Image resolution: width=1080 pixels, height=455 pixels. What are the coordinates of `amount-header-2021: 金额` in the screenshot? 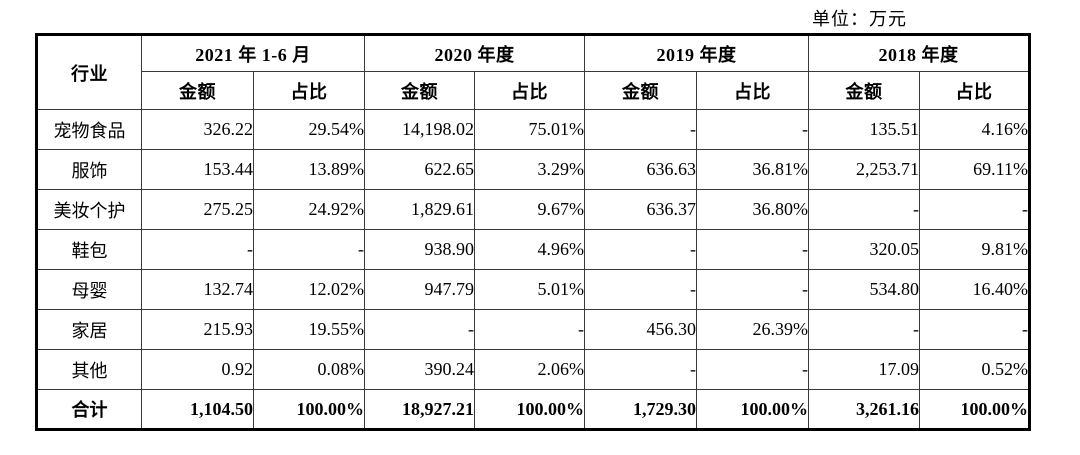 It's located at (197, 90).